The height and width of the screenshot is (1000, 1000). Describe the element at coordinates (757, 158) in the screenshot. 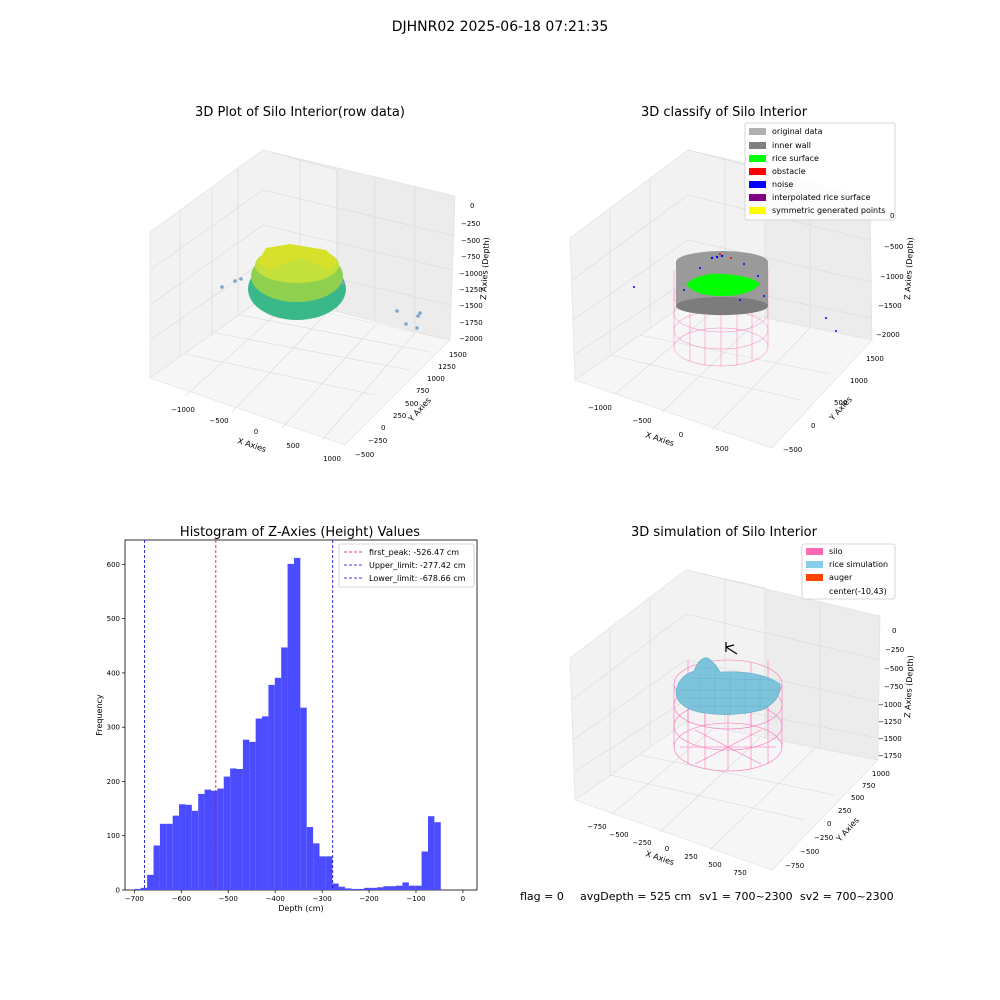

I see `legend-swatch-rice-surface` at that location.